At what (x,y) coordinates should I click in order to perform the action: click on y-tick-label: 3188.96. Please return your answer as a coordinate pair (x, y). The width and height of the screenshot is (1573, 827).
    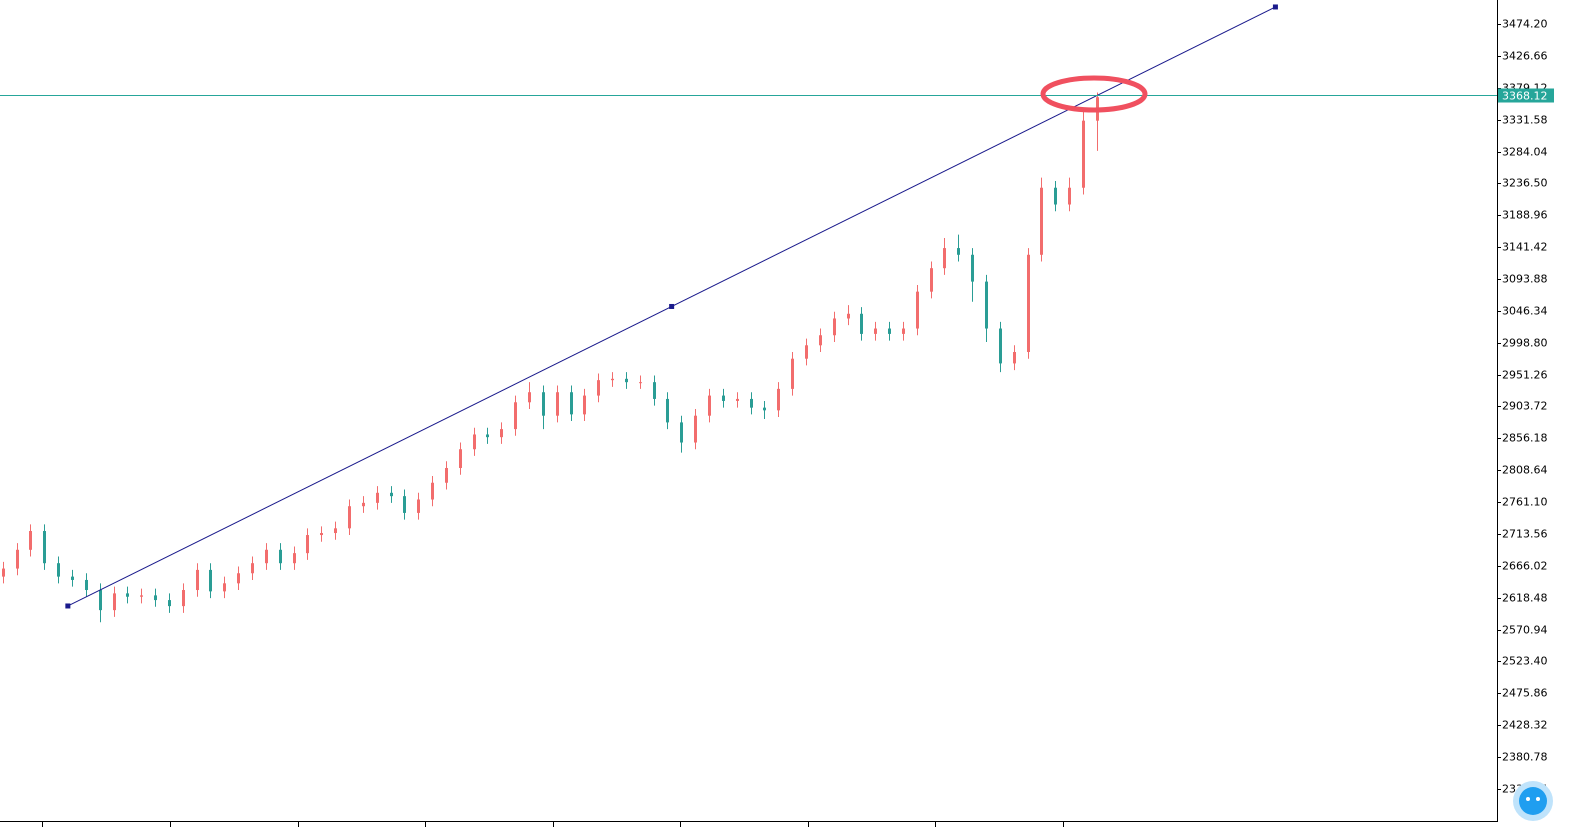
    Looking at the image, I should click on (1525, 215).